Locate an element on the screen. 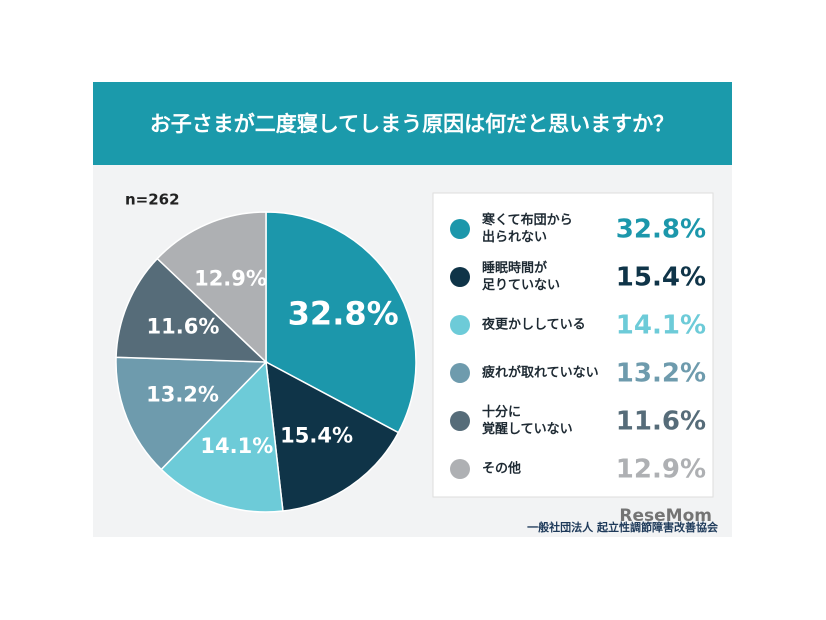 Image resolution: width=826 pixels, height=620 pixels. legend-label: 寒くて布団から 出られない is located at coordinates (527, 229).